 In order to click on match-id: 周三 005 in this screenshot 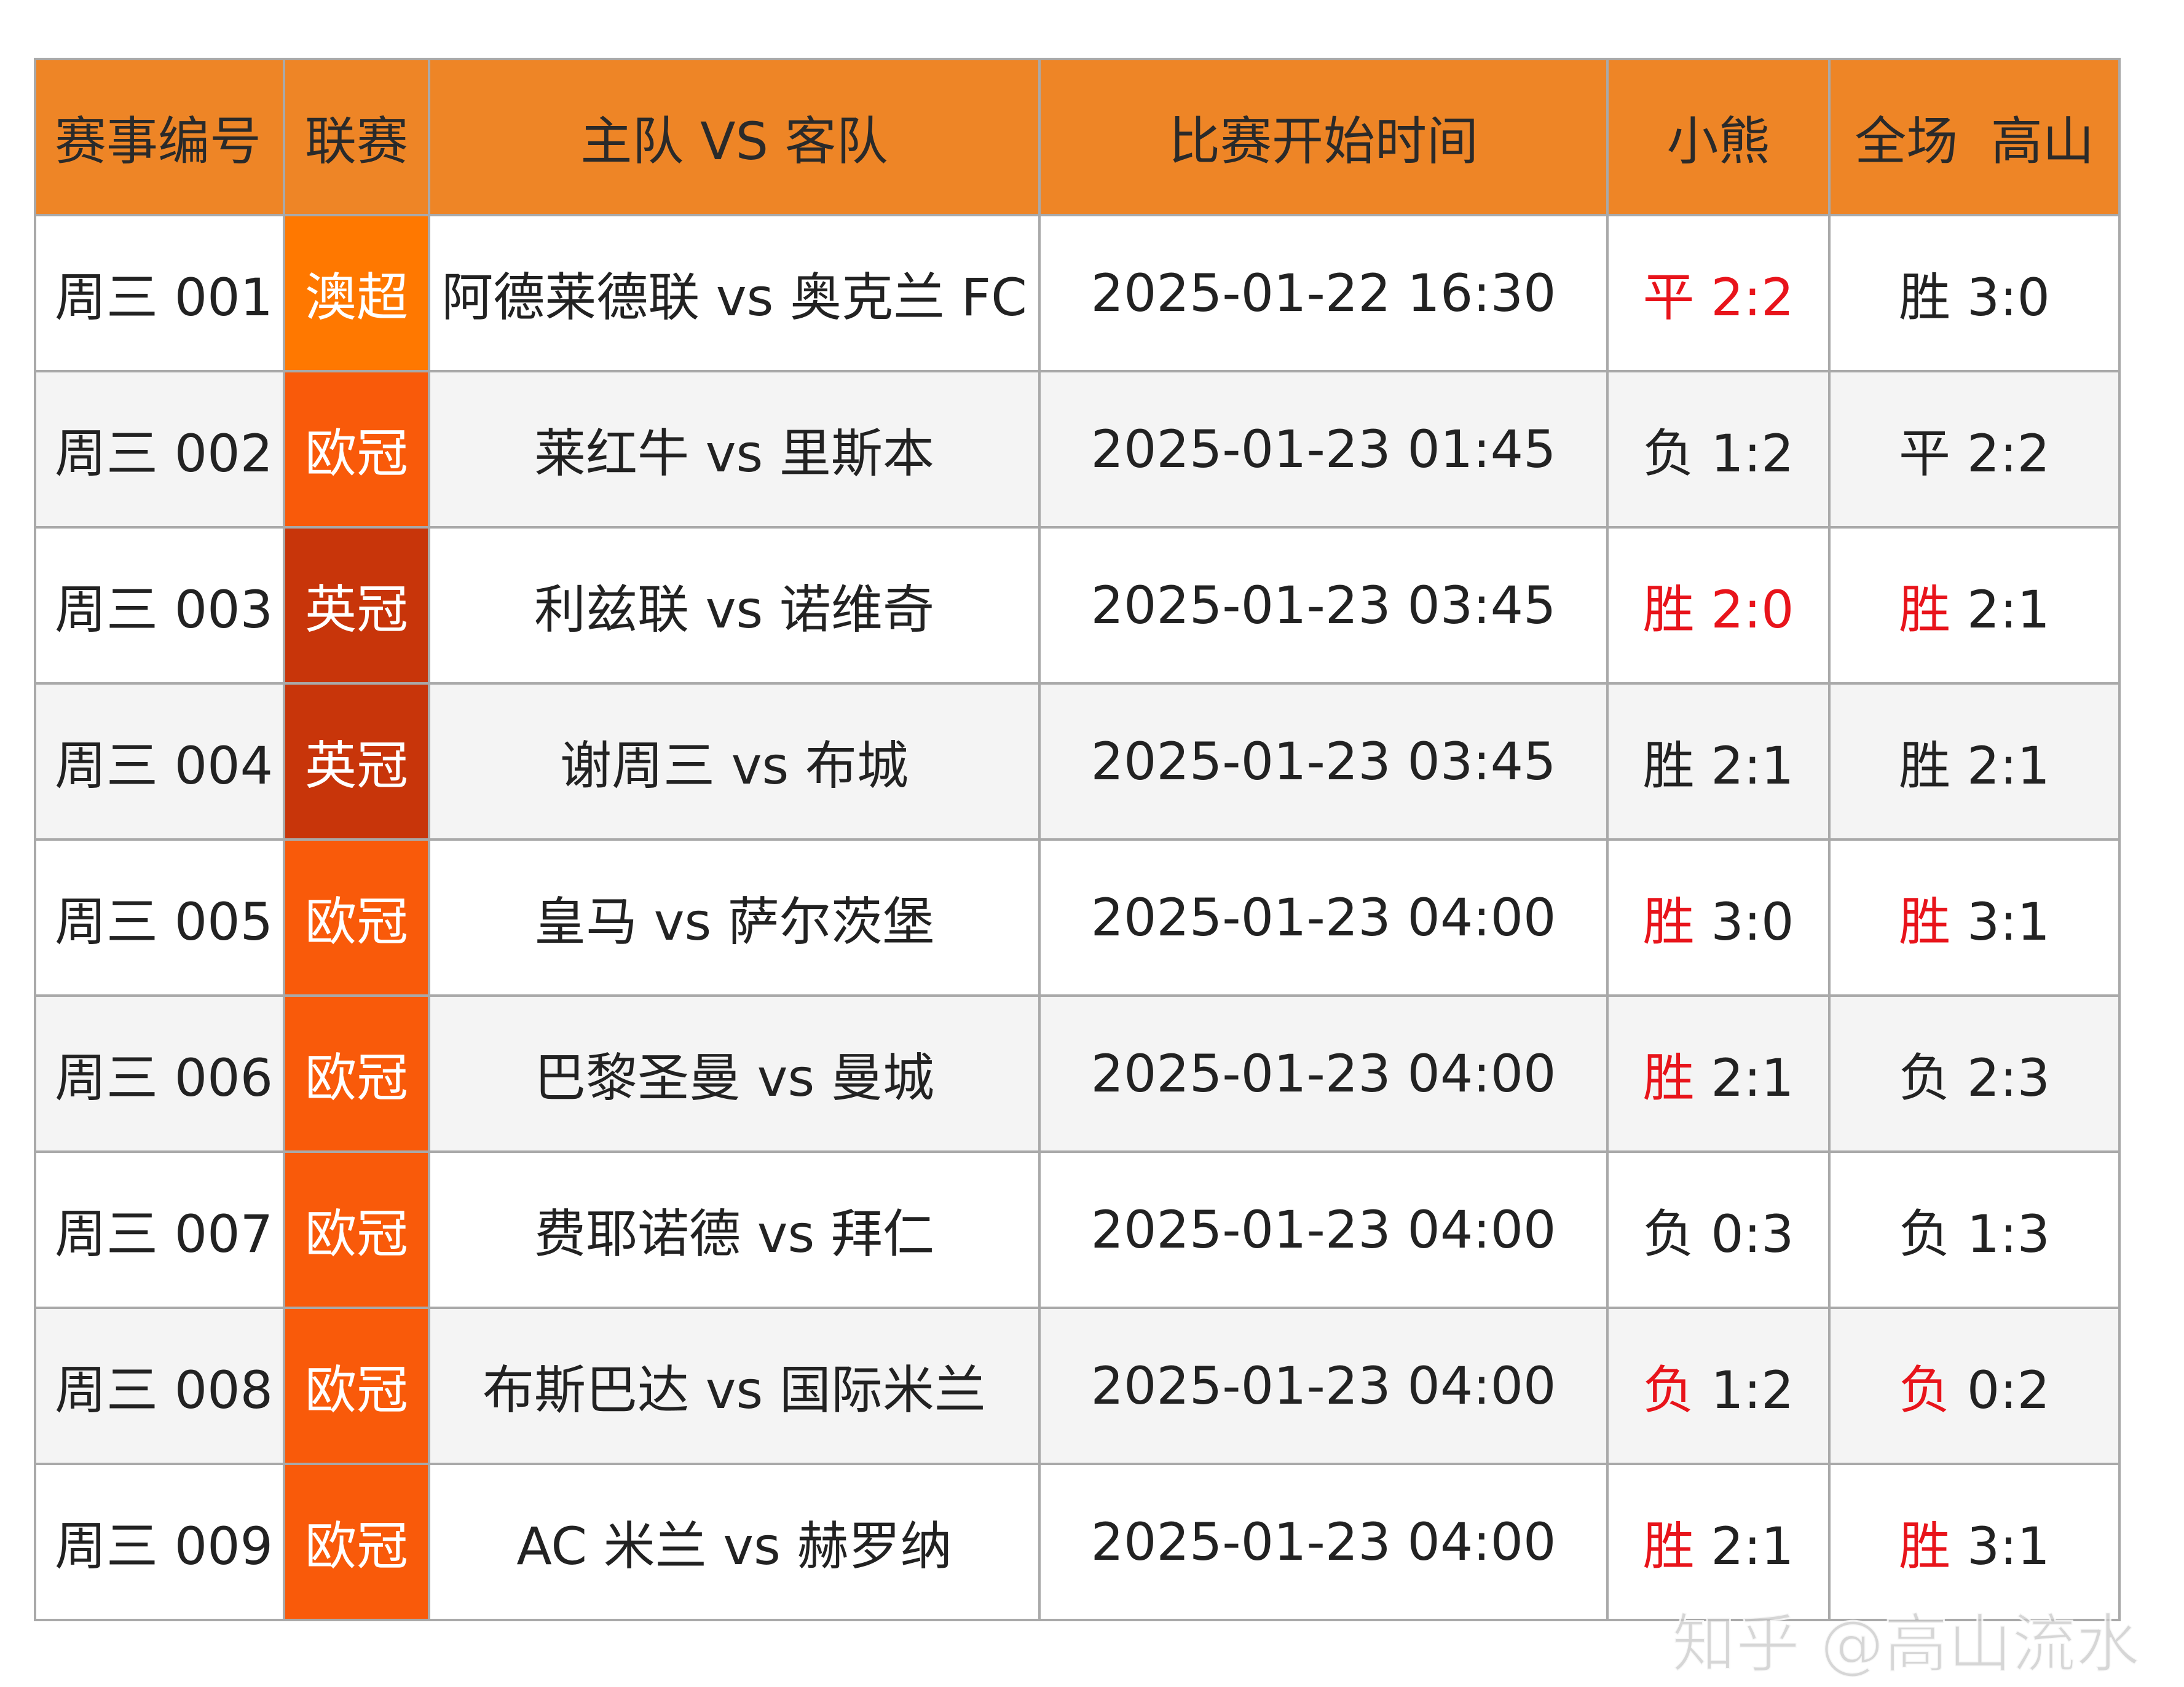, I will do `click(159, 917)`.